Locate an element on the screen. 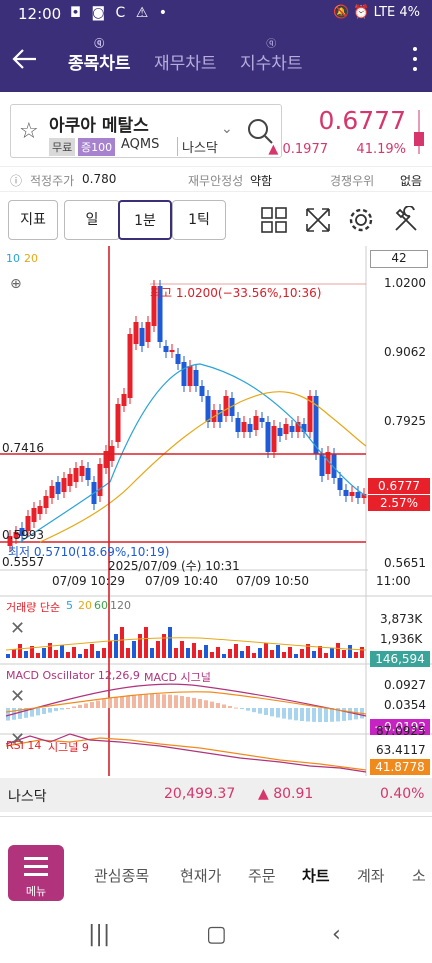 This screenshot has width=432, height=963. settings-gear-icon is located at coordinates (361, 220).